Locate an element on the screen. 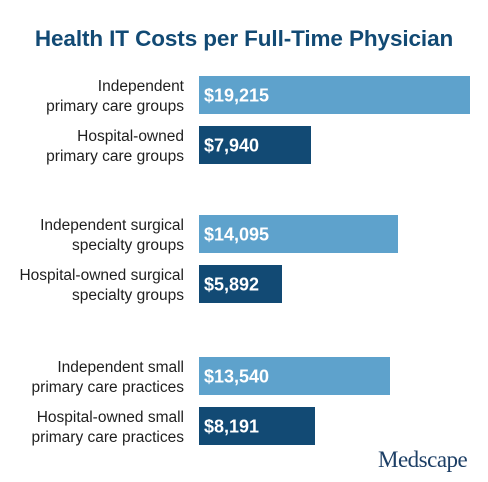  data-label: $19,215 is located at coordinates (236, 96).